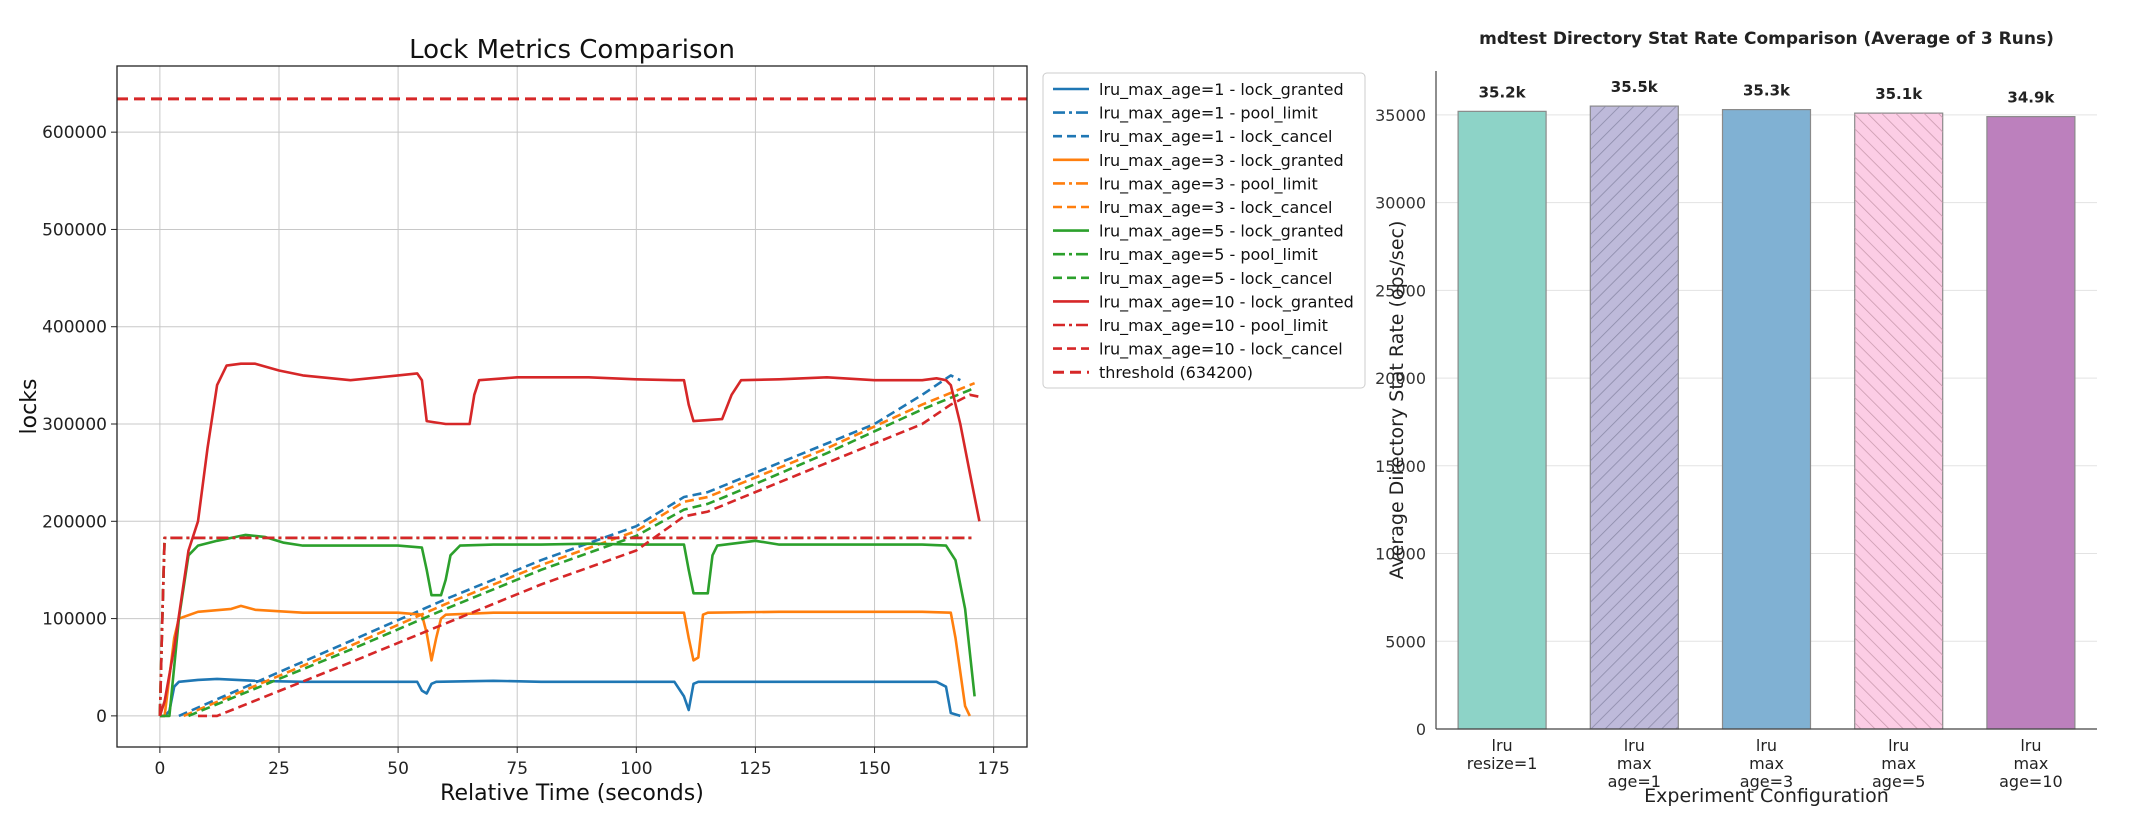 Image resolution: width=2141 pixels, height=827 pixels. Describe the element at coordinates (2031, 98) in the screenshot. I see `bar-value-label: 34.9k` at that location.